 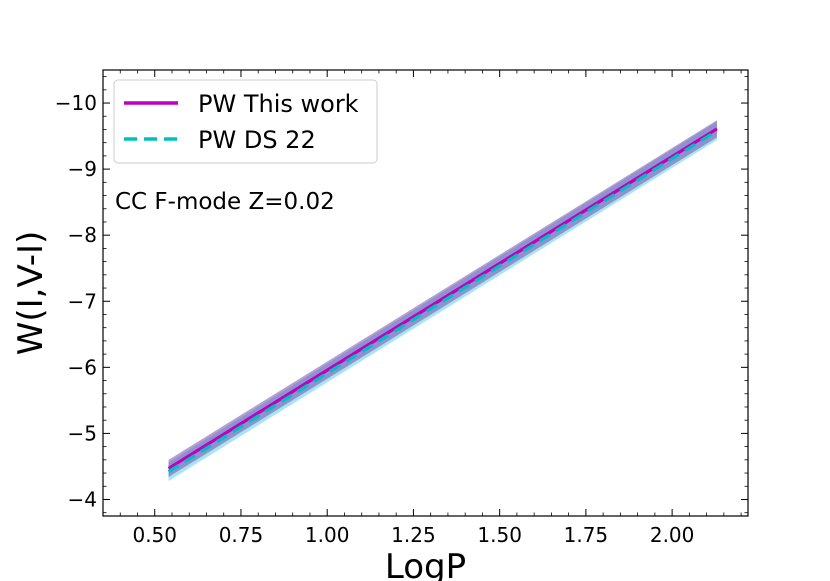 What do you see at coordinates (257, 140) in the screenshot?
I see `legend-label-pw-ds-22: PW DS 22` at bounding box center [257, 140].